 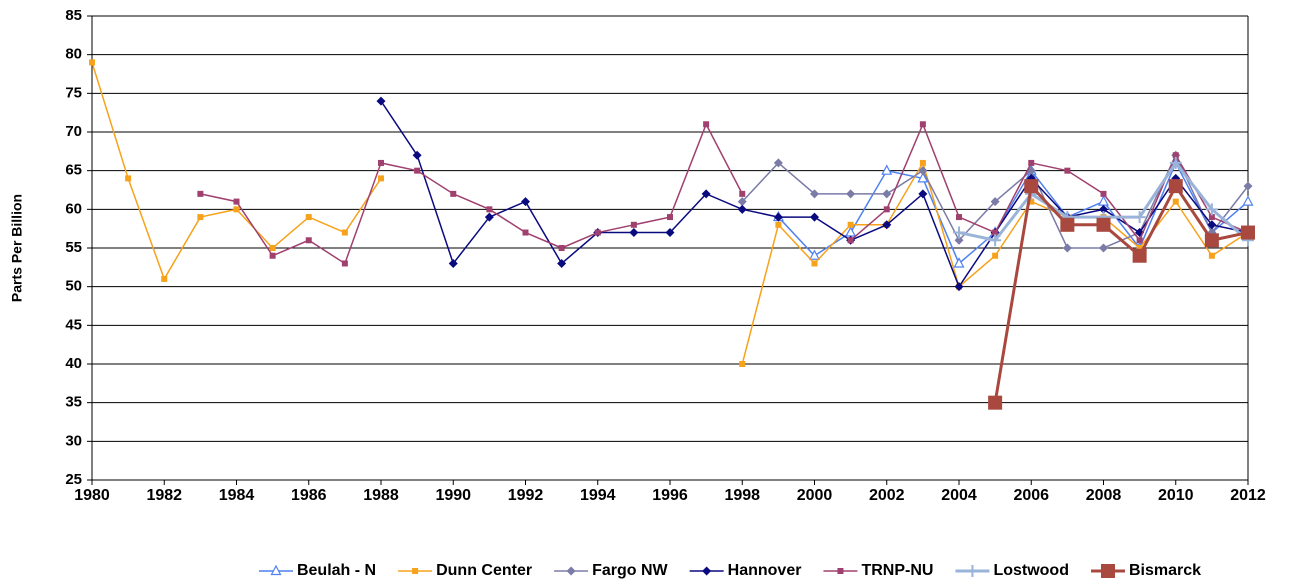 I want to click on y-tick-label: 70, so click(x=73, y=131).